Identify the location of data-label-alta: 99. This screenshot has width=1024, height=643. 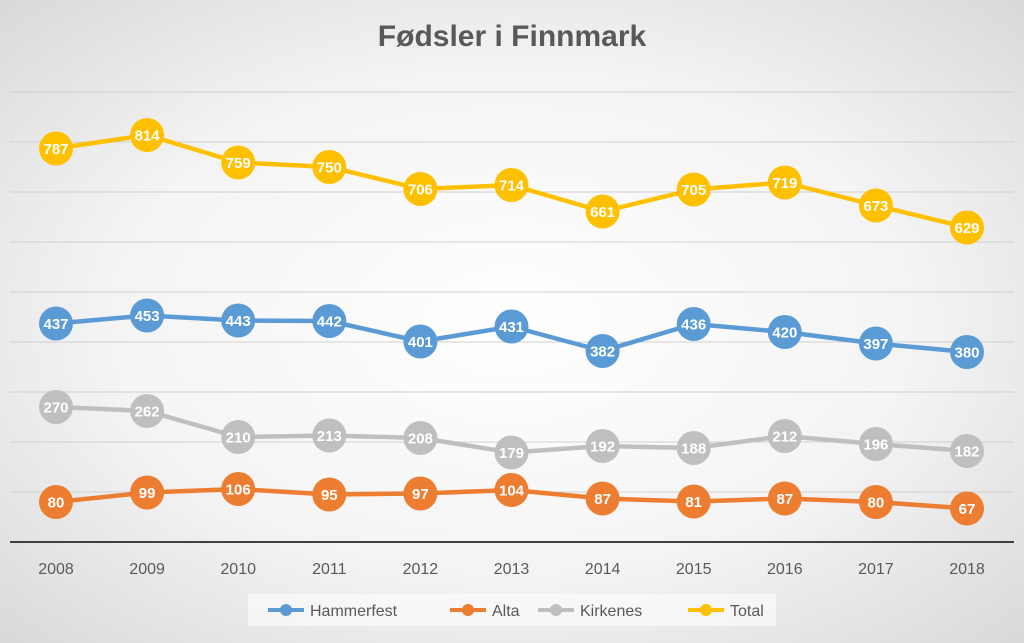
(147, 493).